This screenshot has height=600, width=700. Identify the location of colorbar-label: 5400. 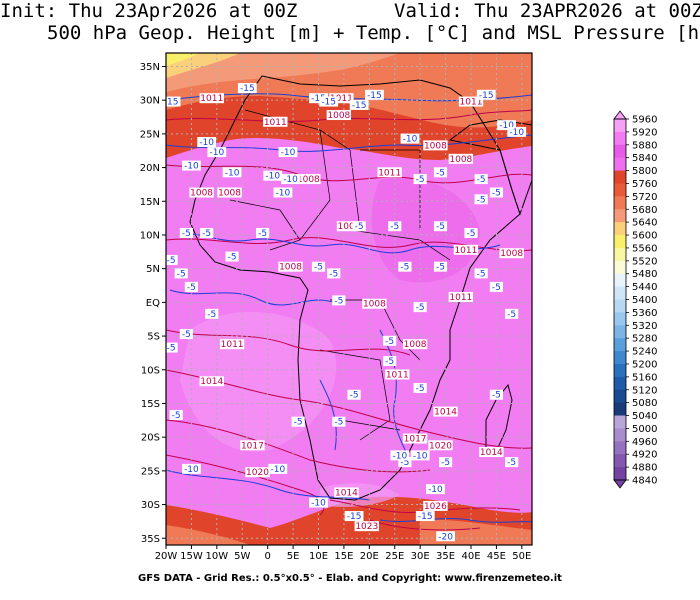
(644, 300).